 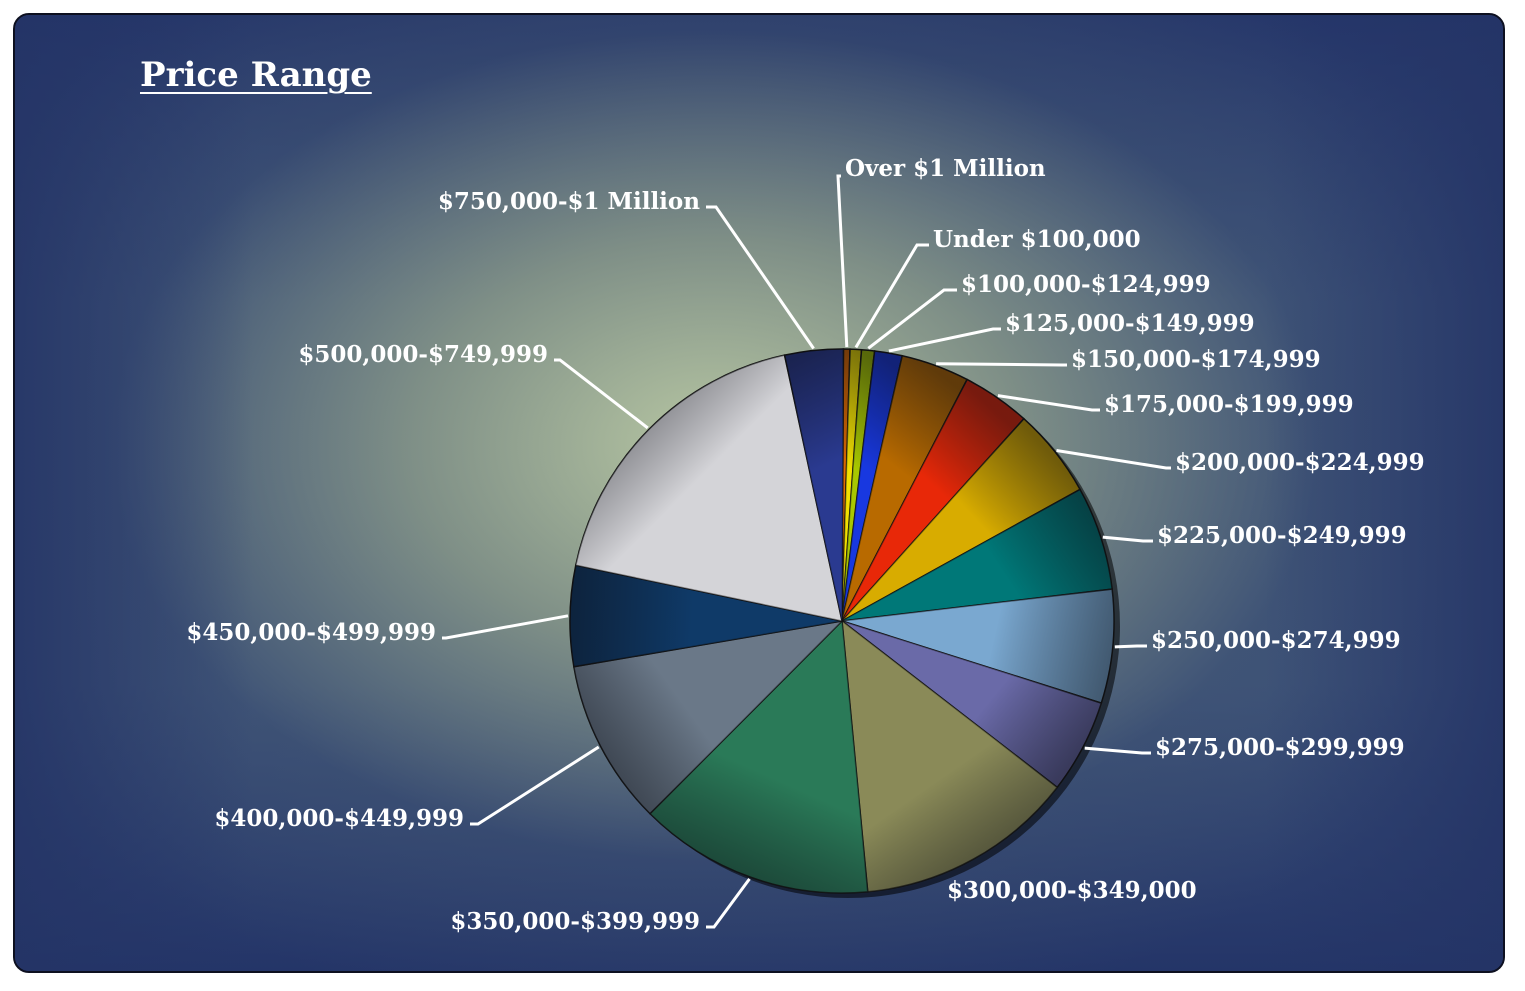 I want to click on slice-label: $200,000-$224,999, so click(x=1300, y=462).